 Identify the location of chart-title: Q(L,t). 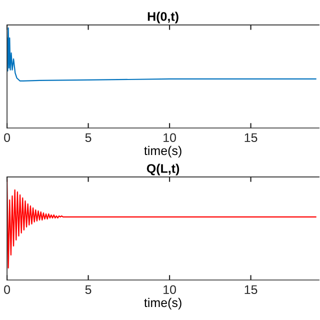
(163, 170).